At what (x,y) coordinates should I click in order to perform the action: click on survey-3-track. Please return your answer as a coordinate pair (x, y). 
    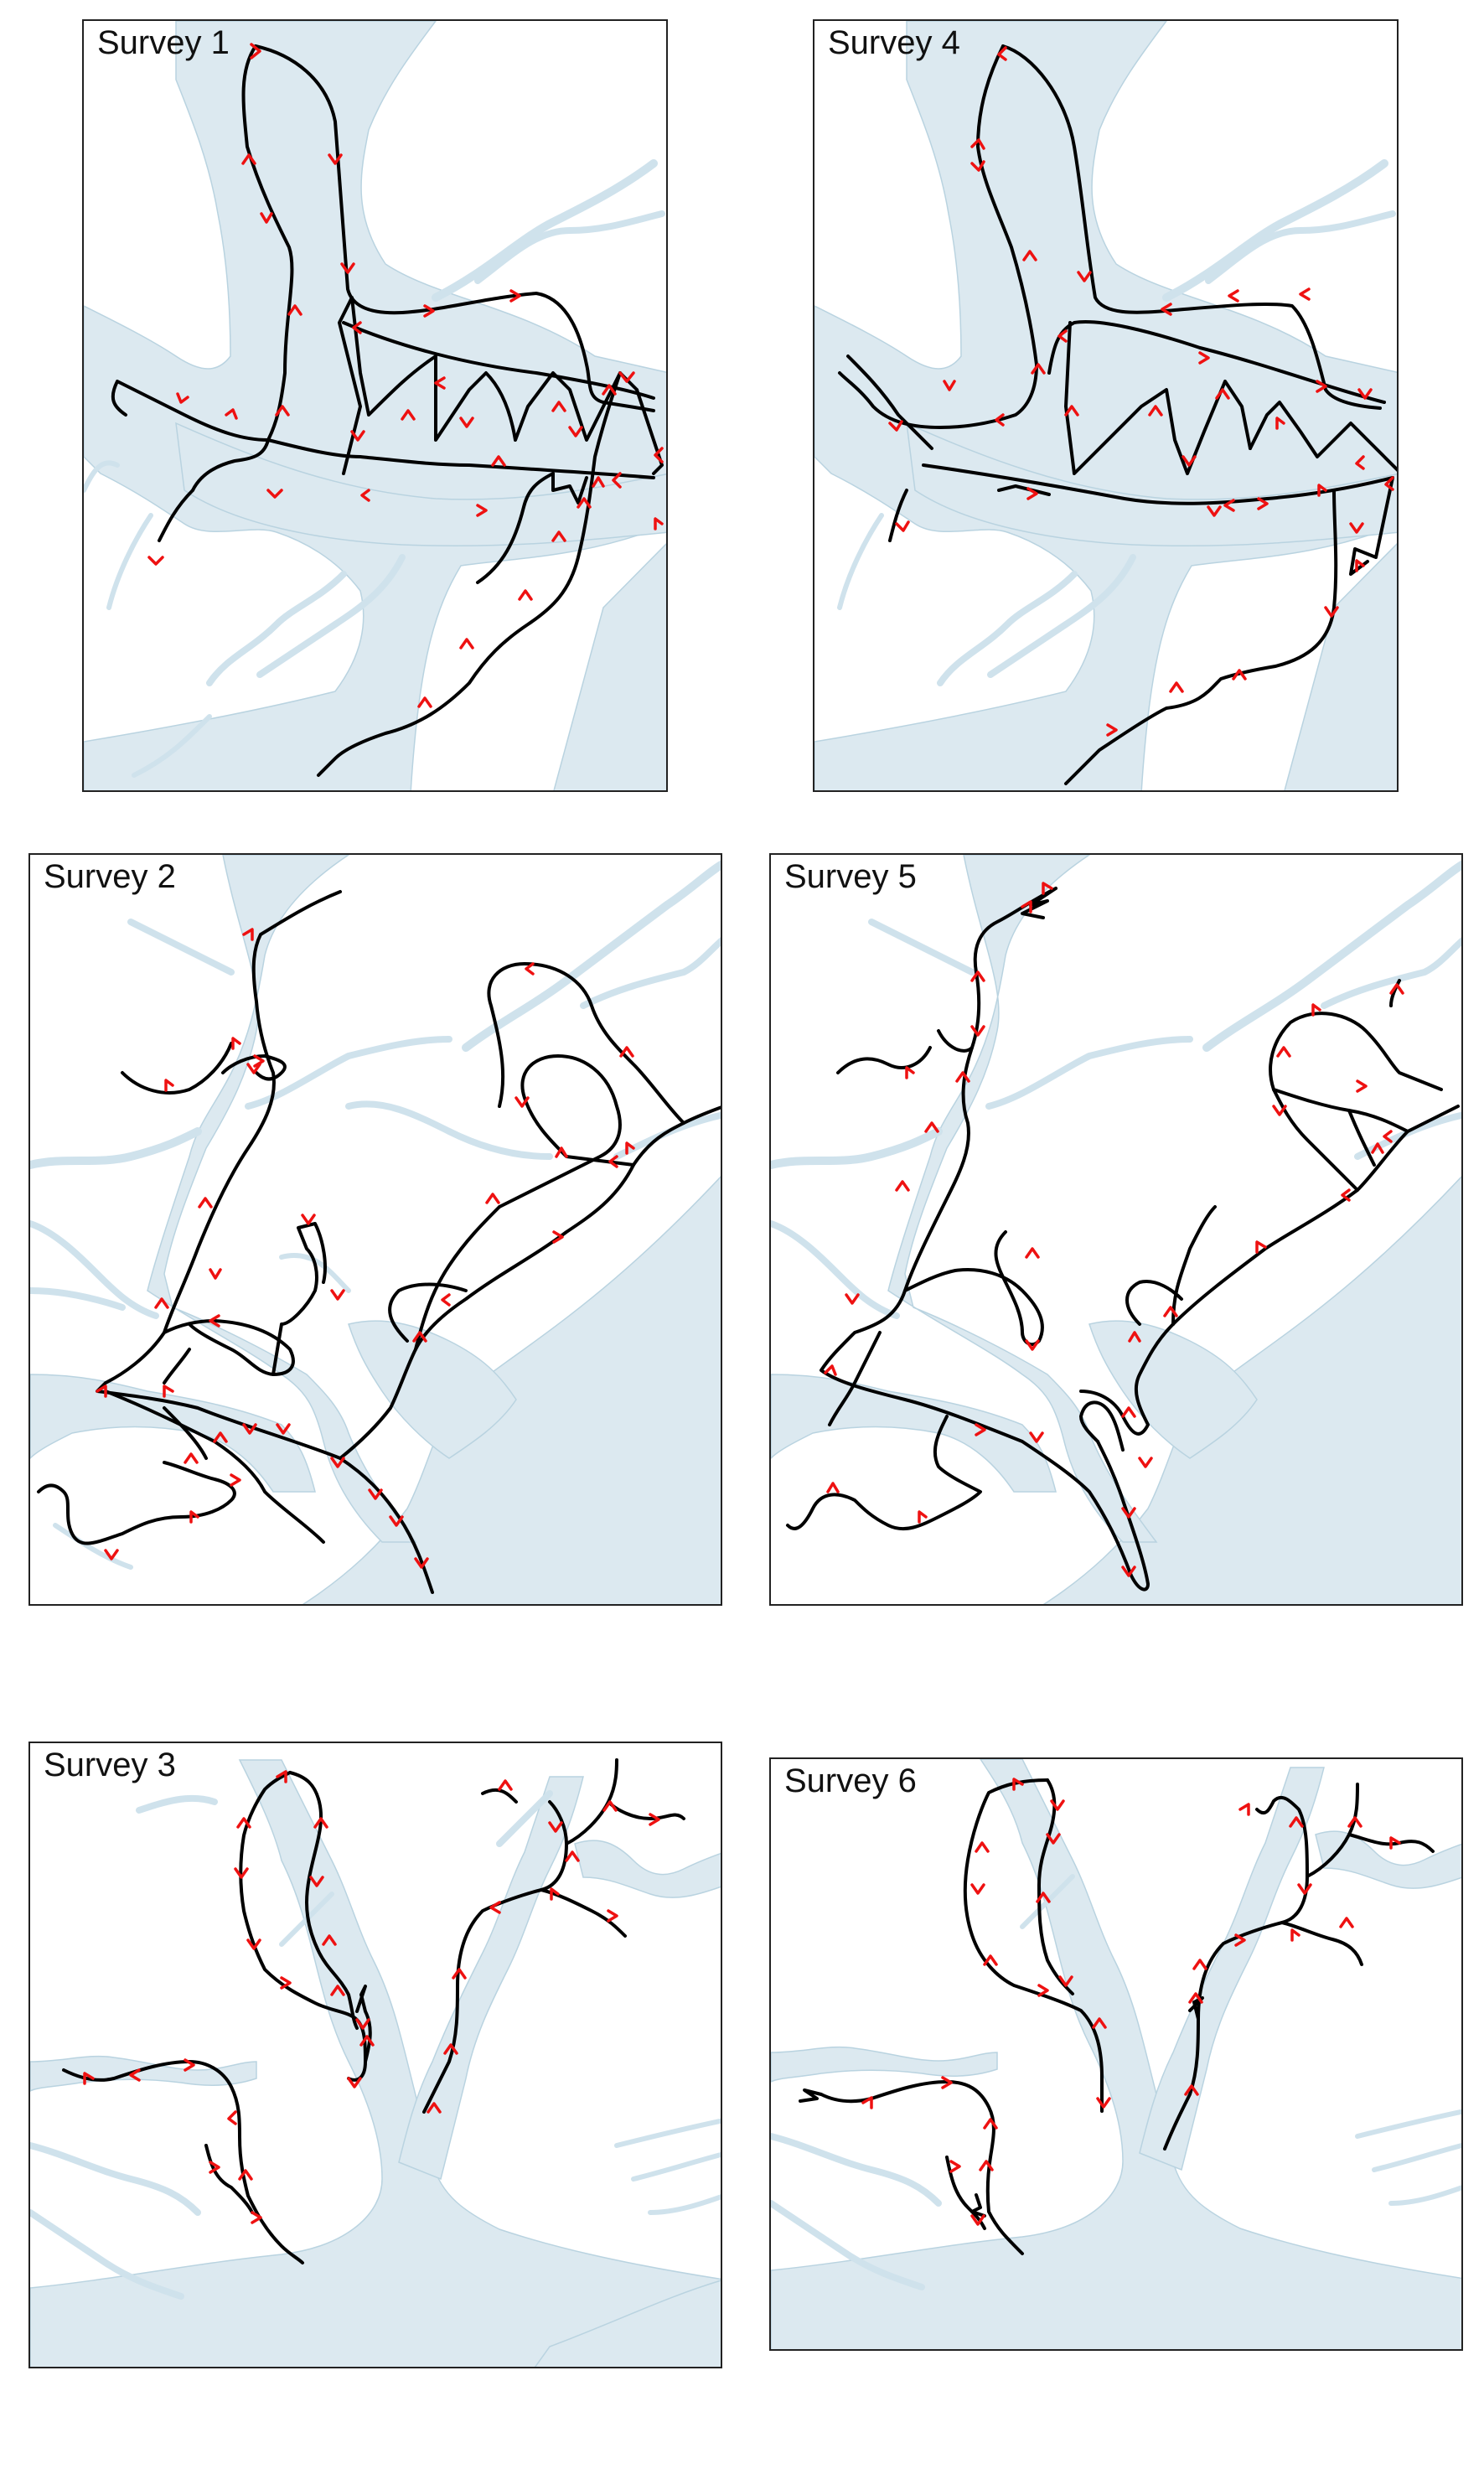
    Looking at the image, I should click on (373, 2011).